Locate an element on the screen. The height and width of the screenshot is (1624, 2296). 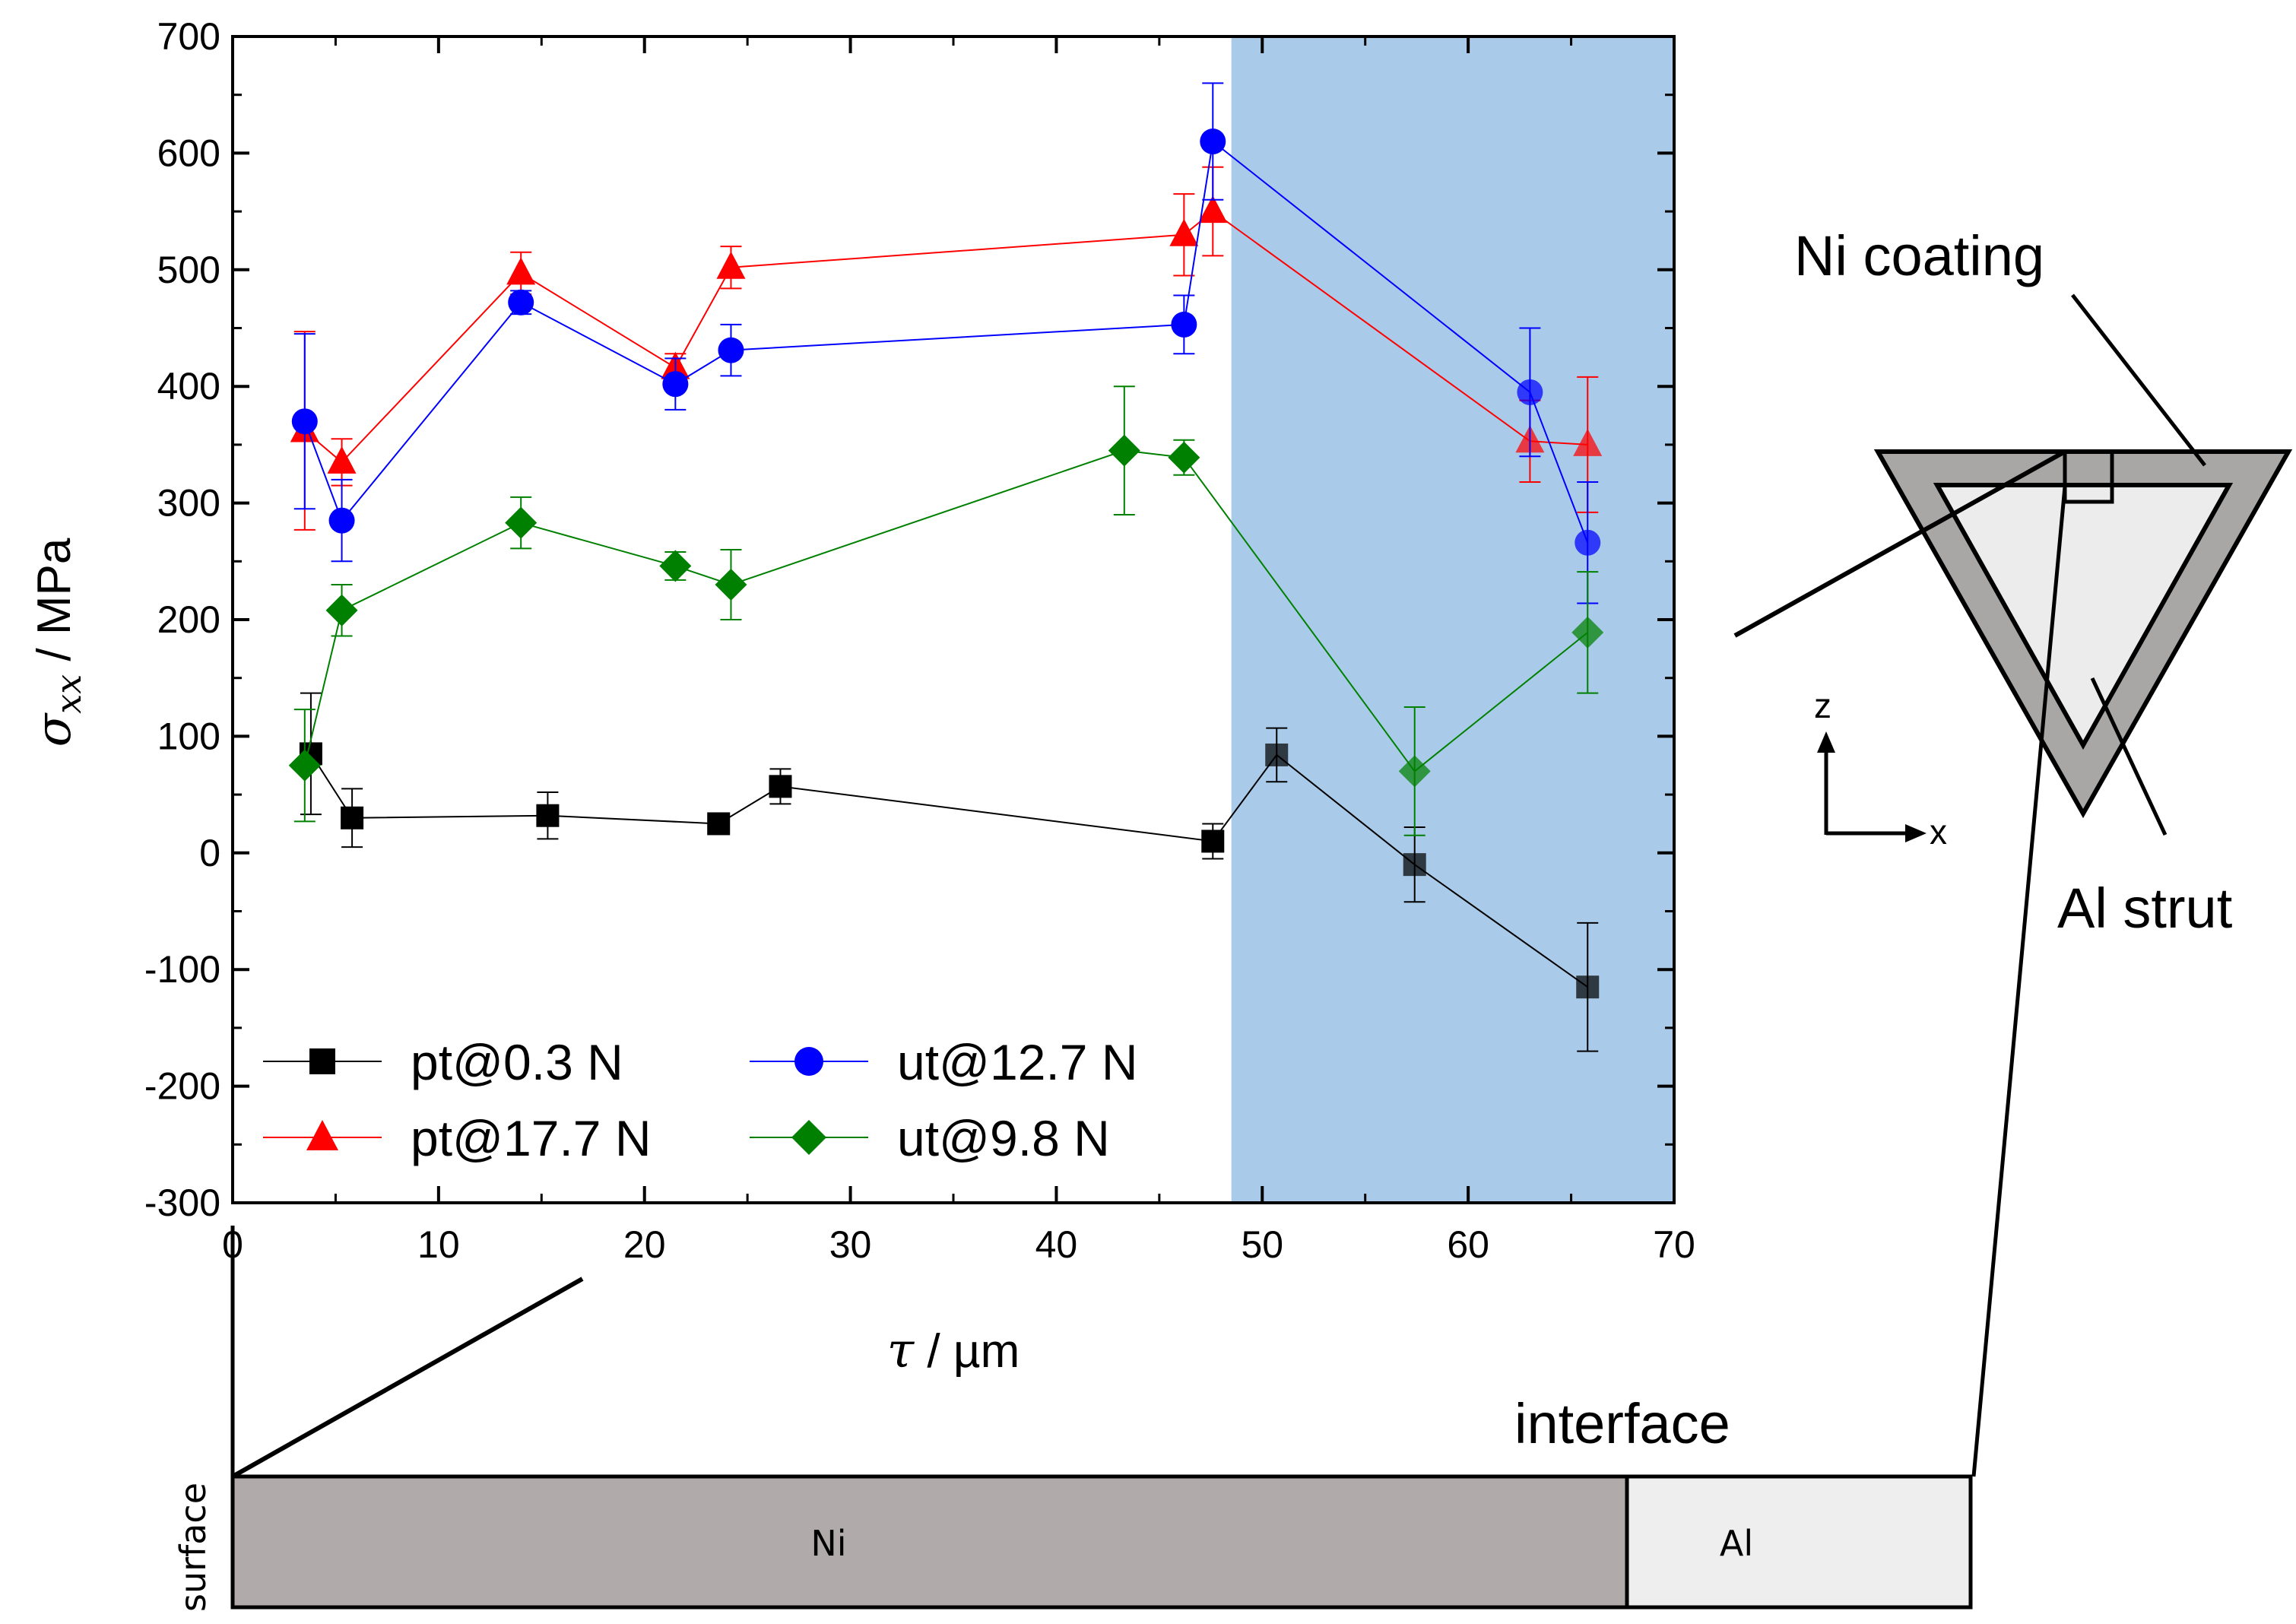
al-layer-rect is located at coordinates (1799, 1542).